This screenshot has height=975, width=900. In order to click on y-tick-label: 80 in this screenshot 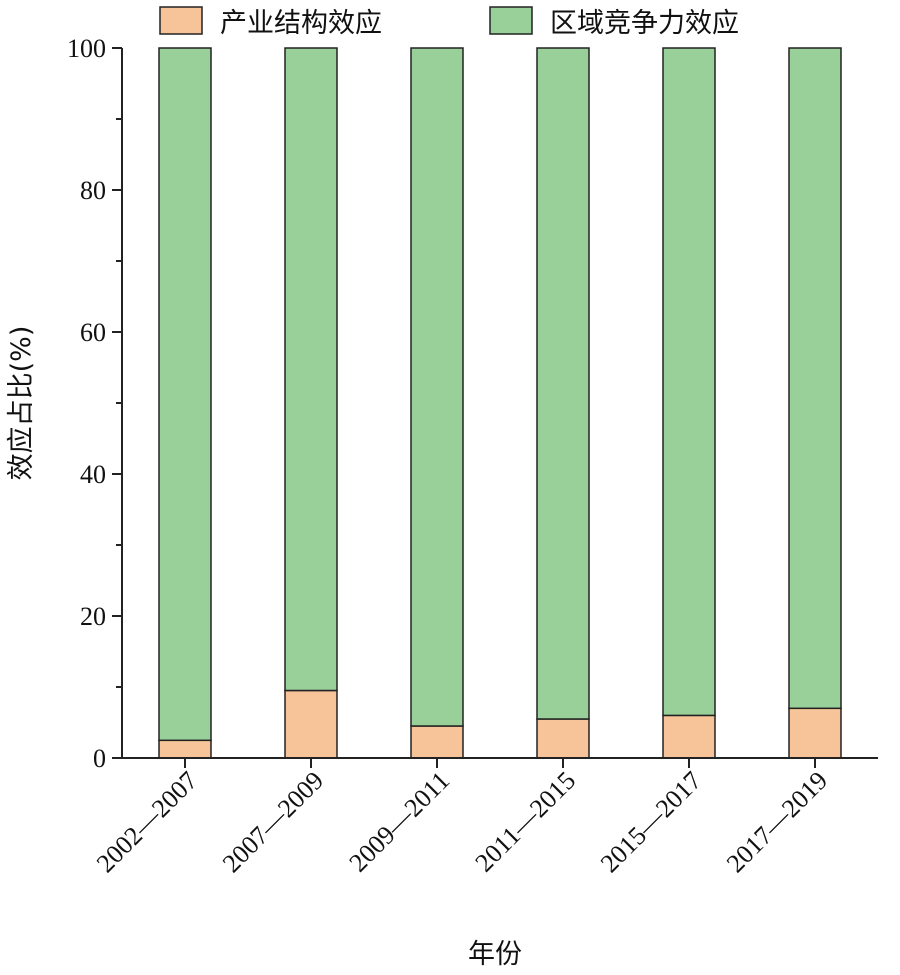, I will do `click(93, 190)`.